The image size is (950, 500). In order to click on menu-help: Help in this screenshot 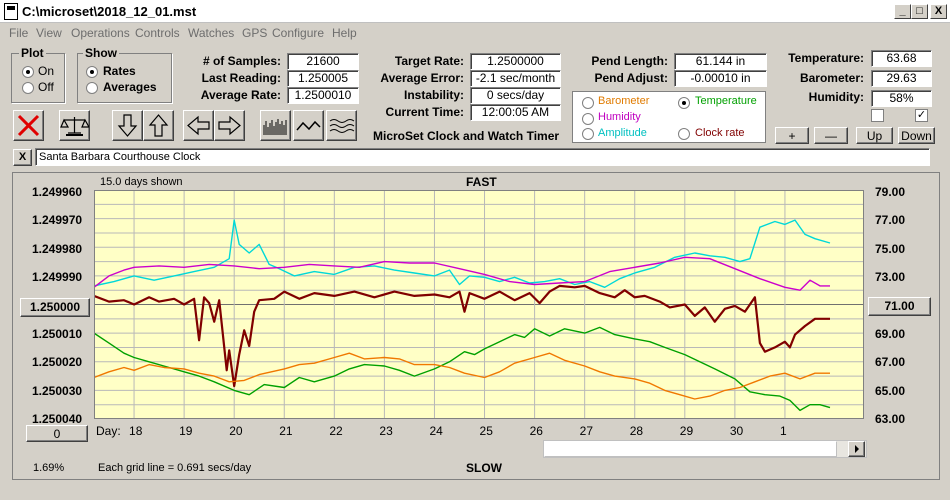, I will do `click(344, 33)`.